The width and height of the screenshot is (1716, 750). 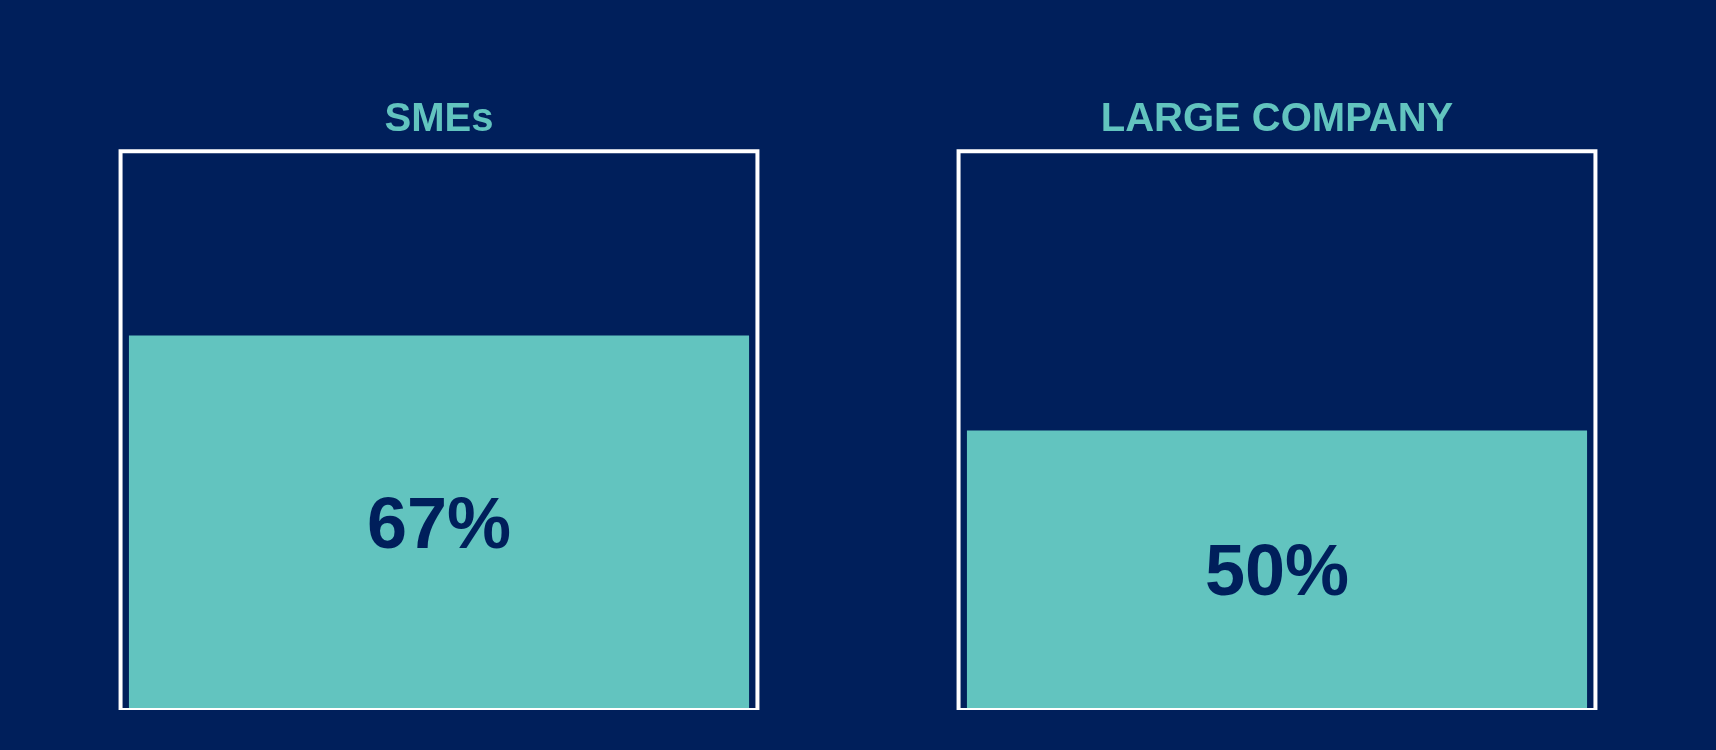 I want to click on data-label: 67%, so click(x=439, y=522).